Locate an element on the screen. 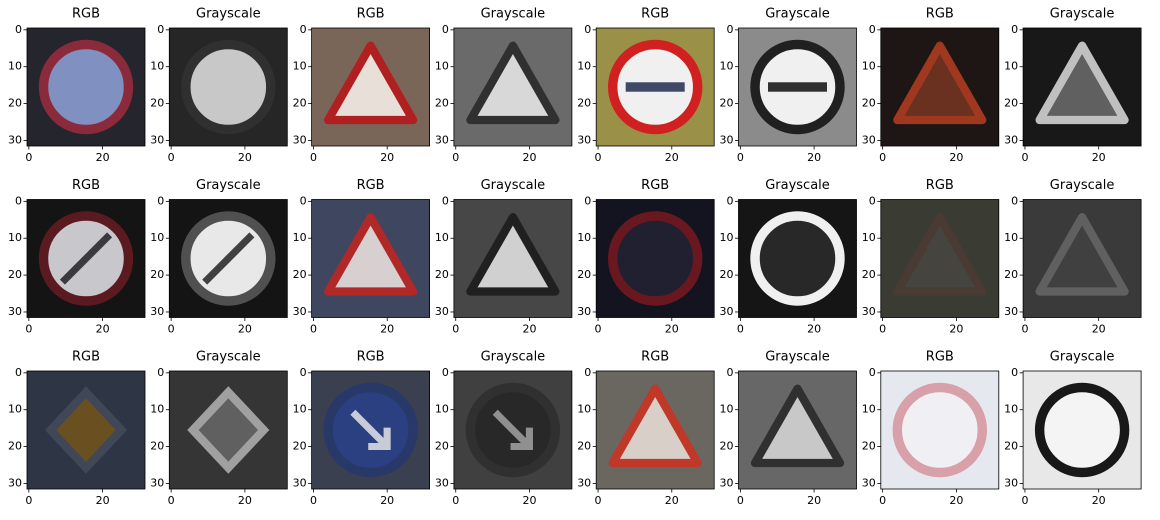 The height and width of the screenshot is (520, 1160). subplot-title: RGB is located at coordinates (371, 185).